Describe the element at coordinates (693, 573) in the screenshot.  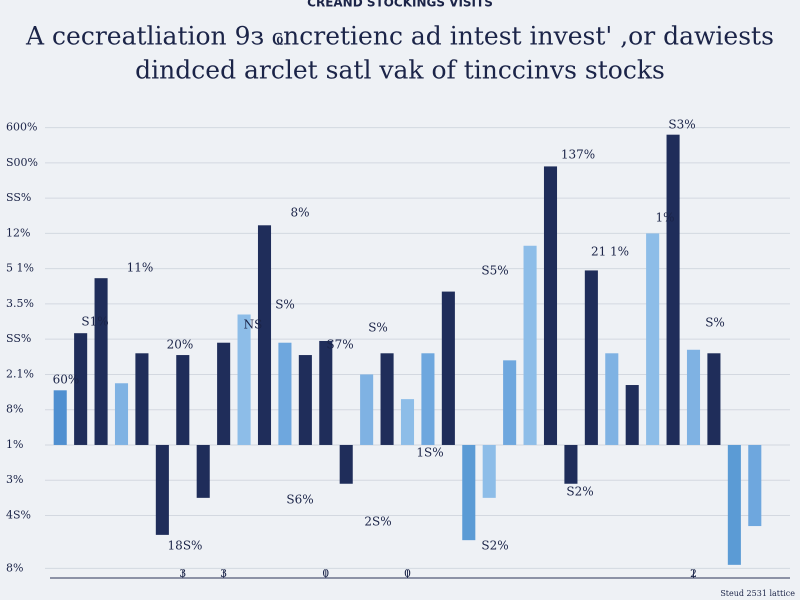
I see `x-tick-label: 2` at that location.